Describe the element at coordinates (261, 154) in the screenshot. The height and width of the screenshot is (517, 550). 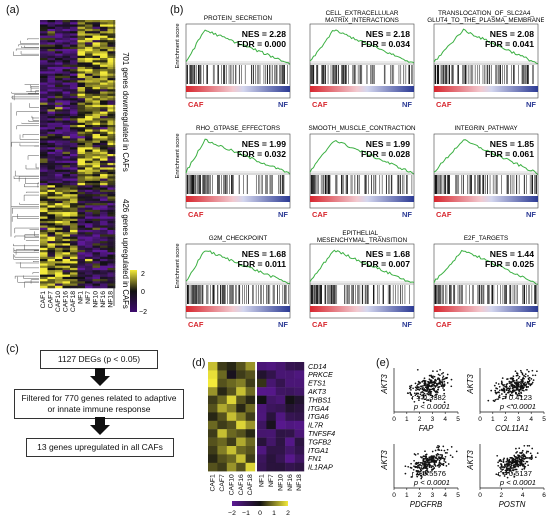
I see `gsea-fdr: FDR = 0.032` at that location.